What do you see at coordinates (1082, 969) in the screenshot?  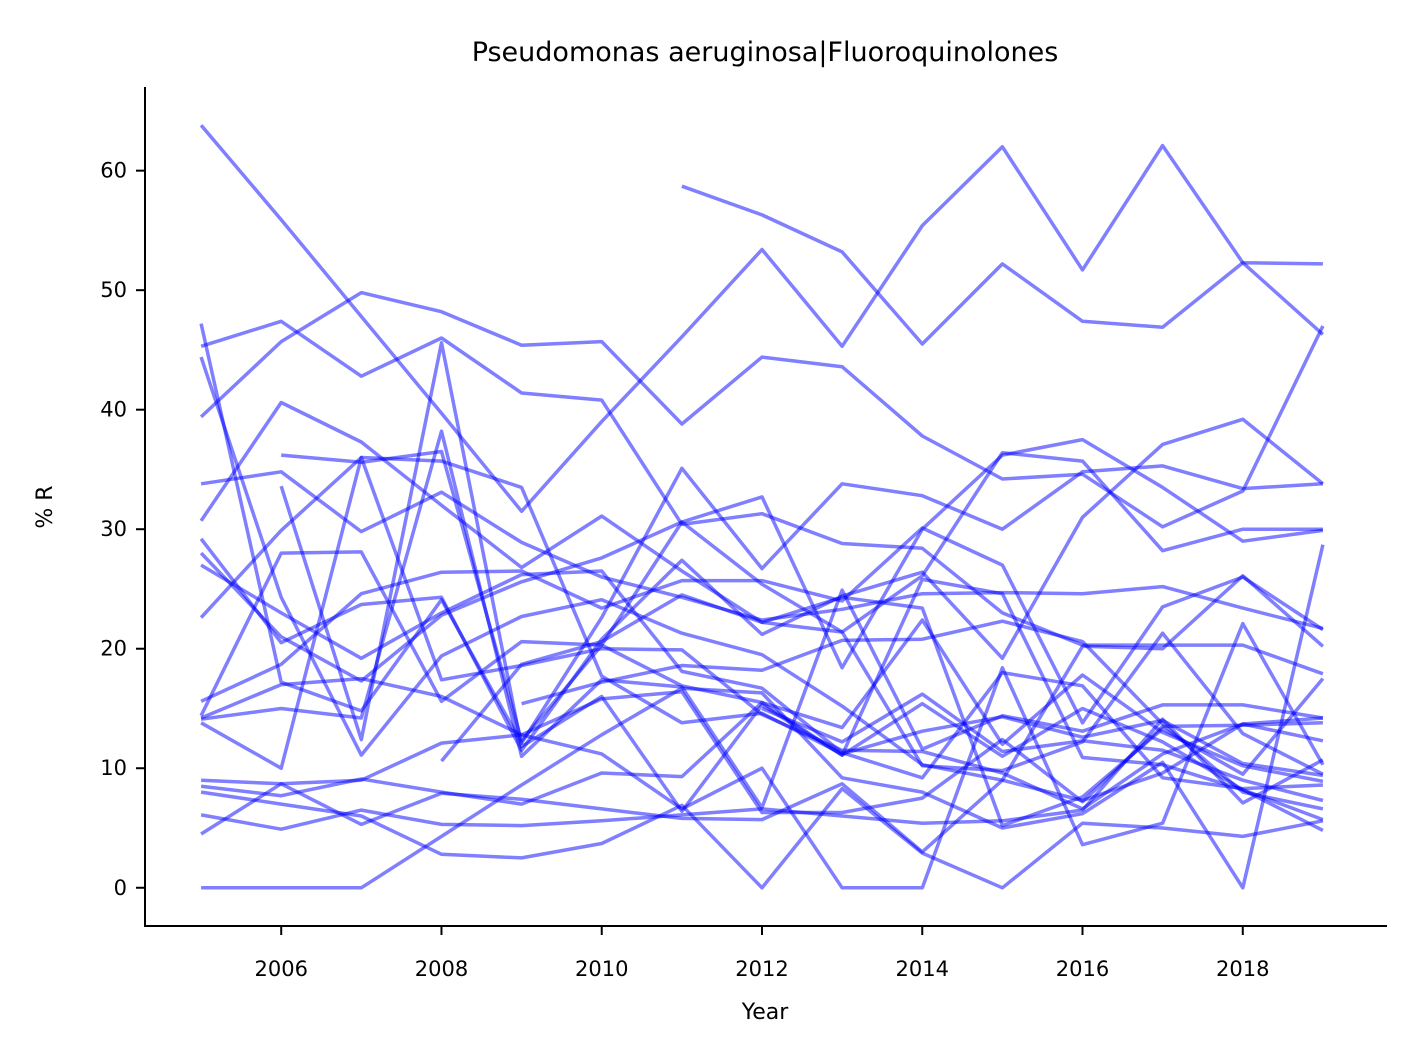 I see `x-tick-label: 2016` at bounding box center [1082, 969].